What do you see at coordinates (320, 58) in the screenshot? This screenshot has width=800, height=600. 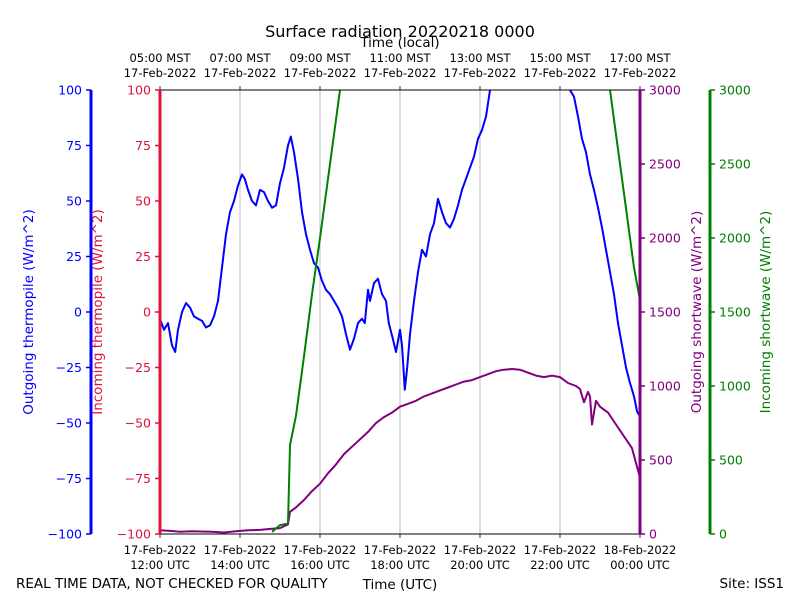 I see `top-tick-time: 09:00 MST` at bounding box center [320, 58].